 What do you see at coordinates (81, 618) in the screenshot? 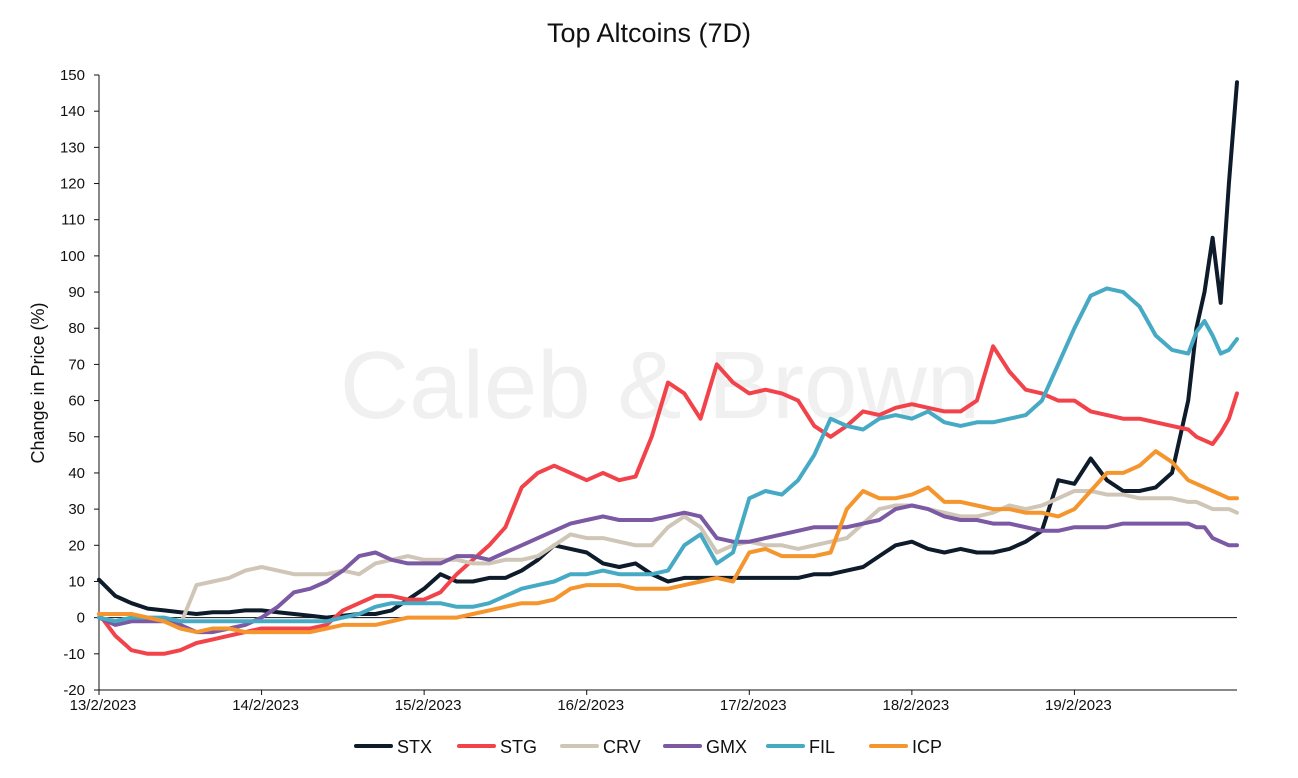
I see `y-tick-label: 0` at bounding box center [81, 618].